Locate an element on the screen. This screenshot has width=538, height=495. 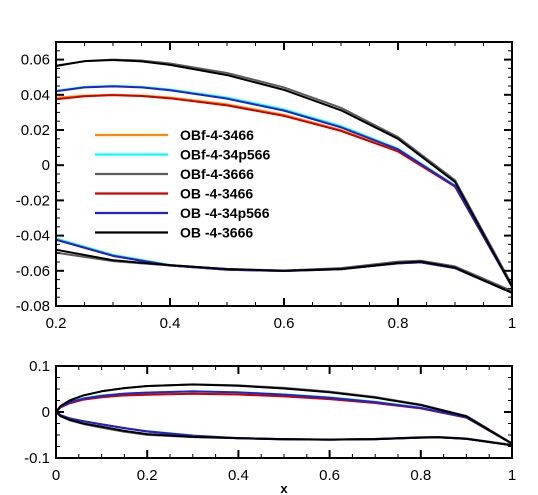
y-tick-label: -0.02 is located at coordinates (33, 200).